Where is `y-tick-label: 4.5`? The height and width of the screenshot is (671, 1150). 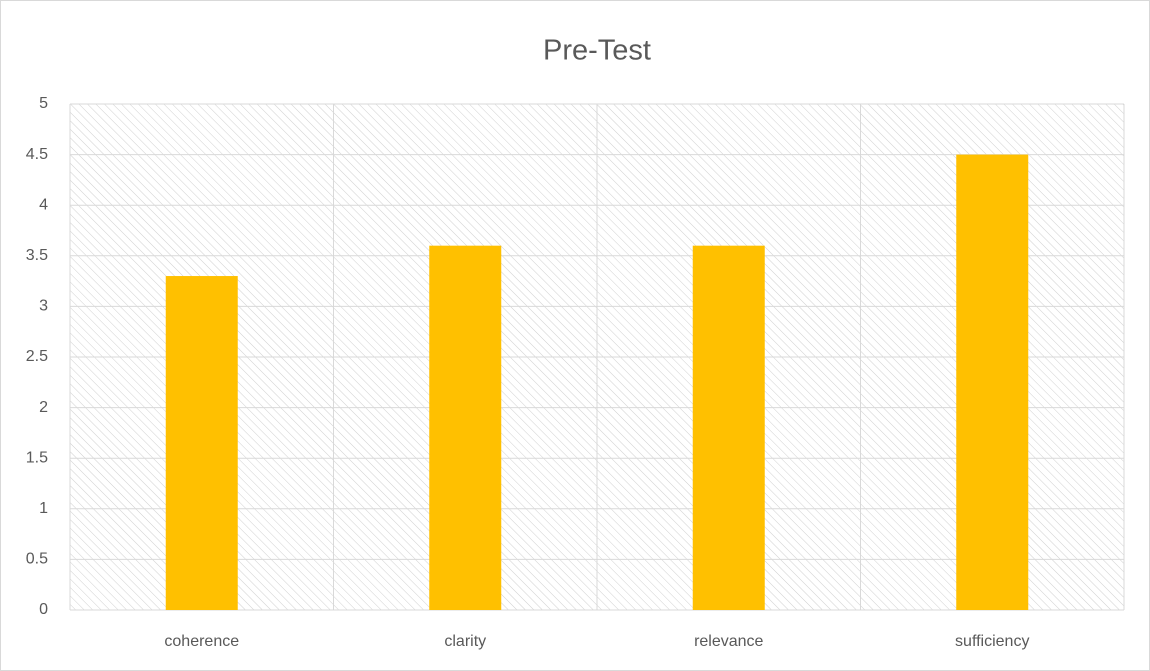
y-tick-label: 4.5 is located at coordinates (37, 154).